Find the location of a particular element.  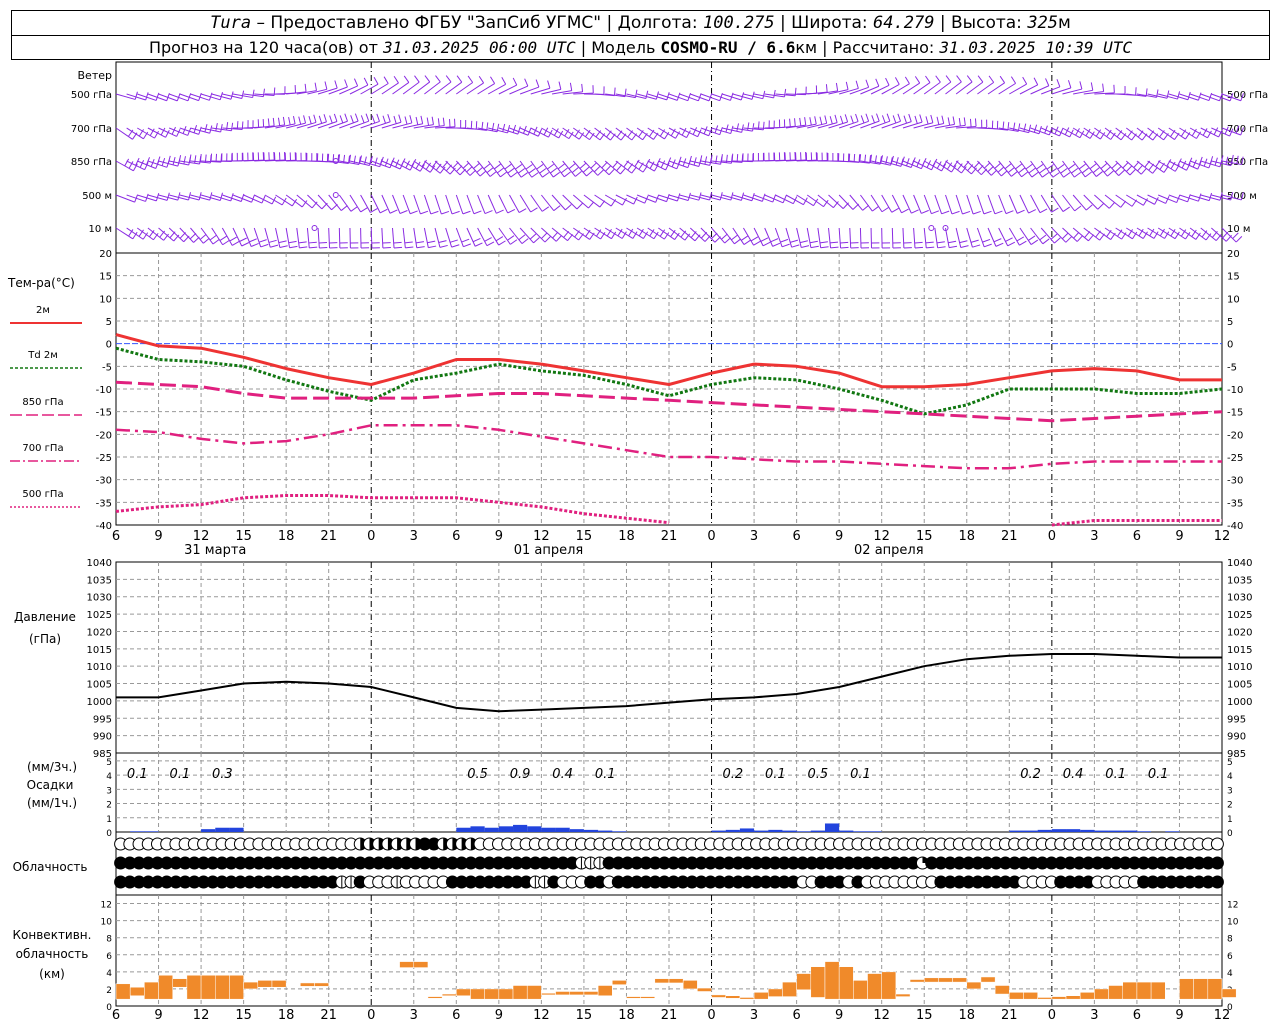

calm-circle is located at coordinates (931, 228).